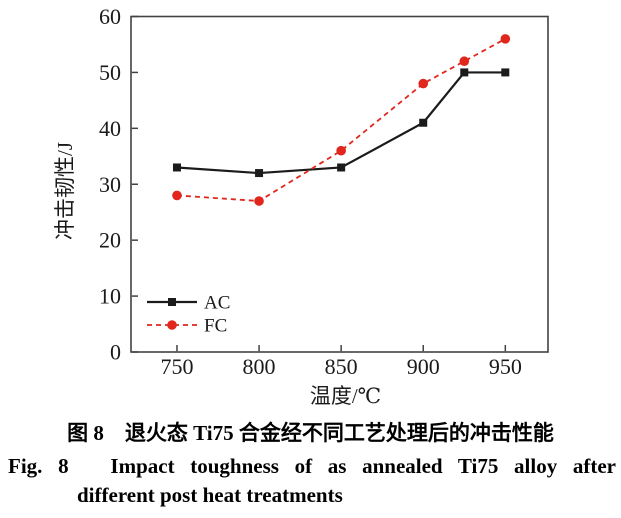 Image resolution: width=621 pixels, height=518 pixels. Describe the element at coordinates (110, 72) in the screenshot. I see `y-tick-label: 50` at that location.